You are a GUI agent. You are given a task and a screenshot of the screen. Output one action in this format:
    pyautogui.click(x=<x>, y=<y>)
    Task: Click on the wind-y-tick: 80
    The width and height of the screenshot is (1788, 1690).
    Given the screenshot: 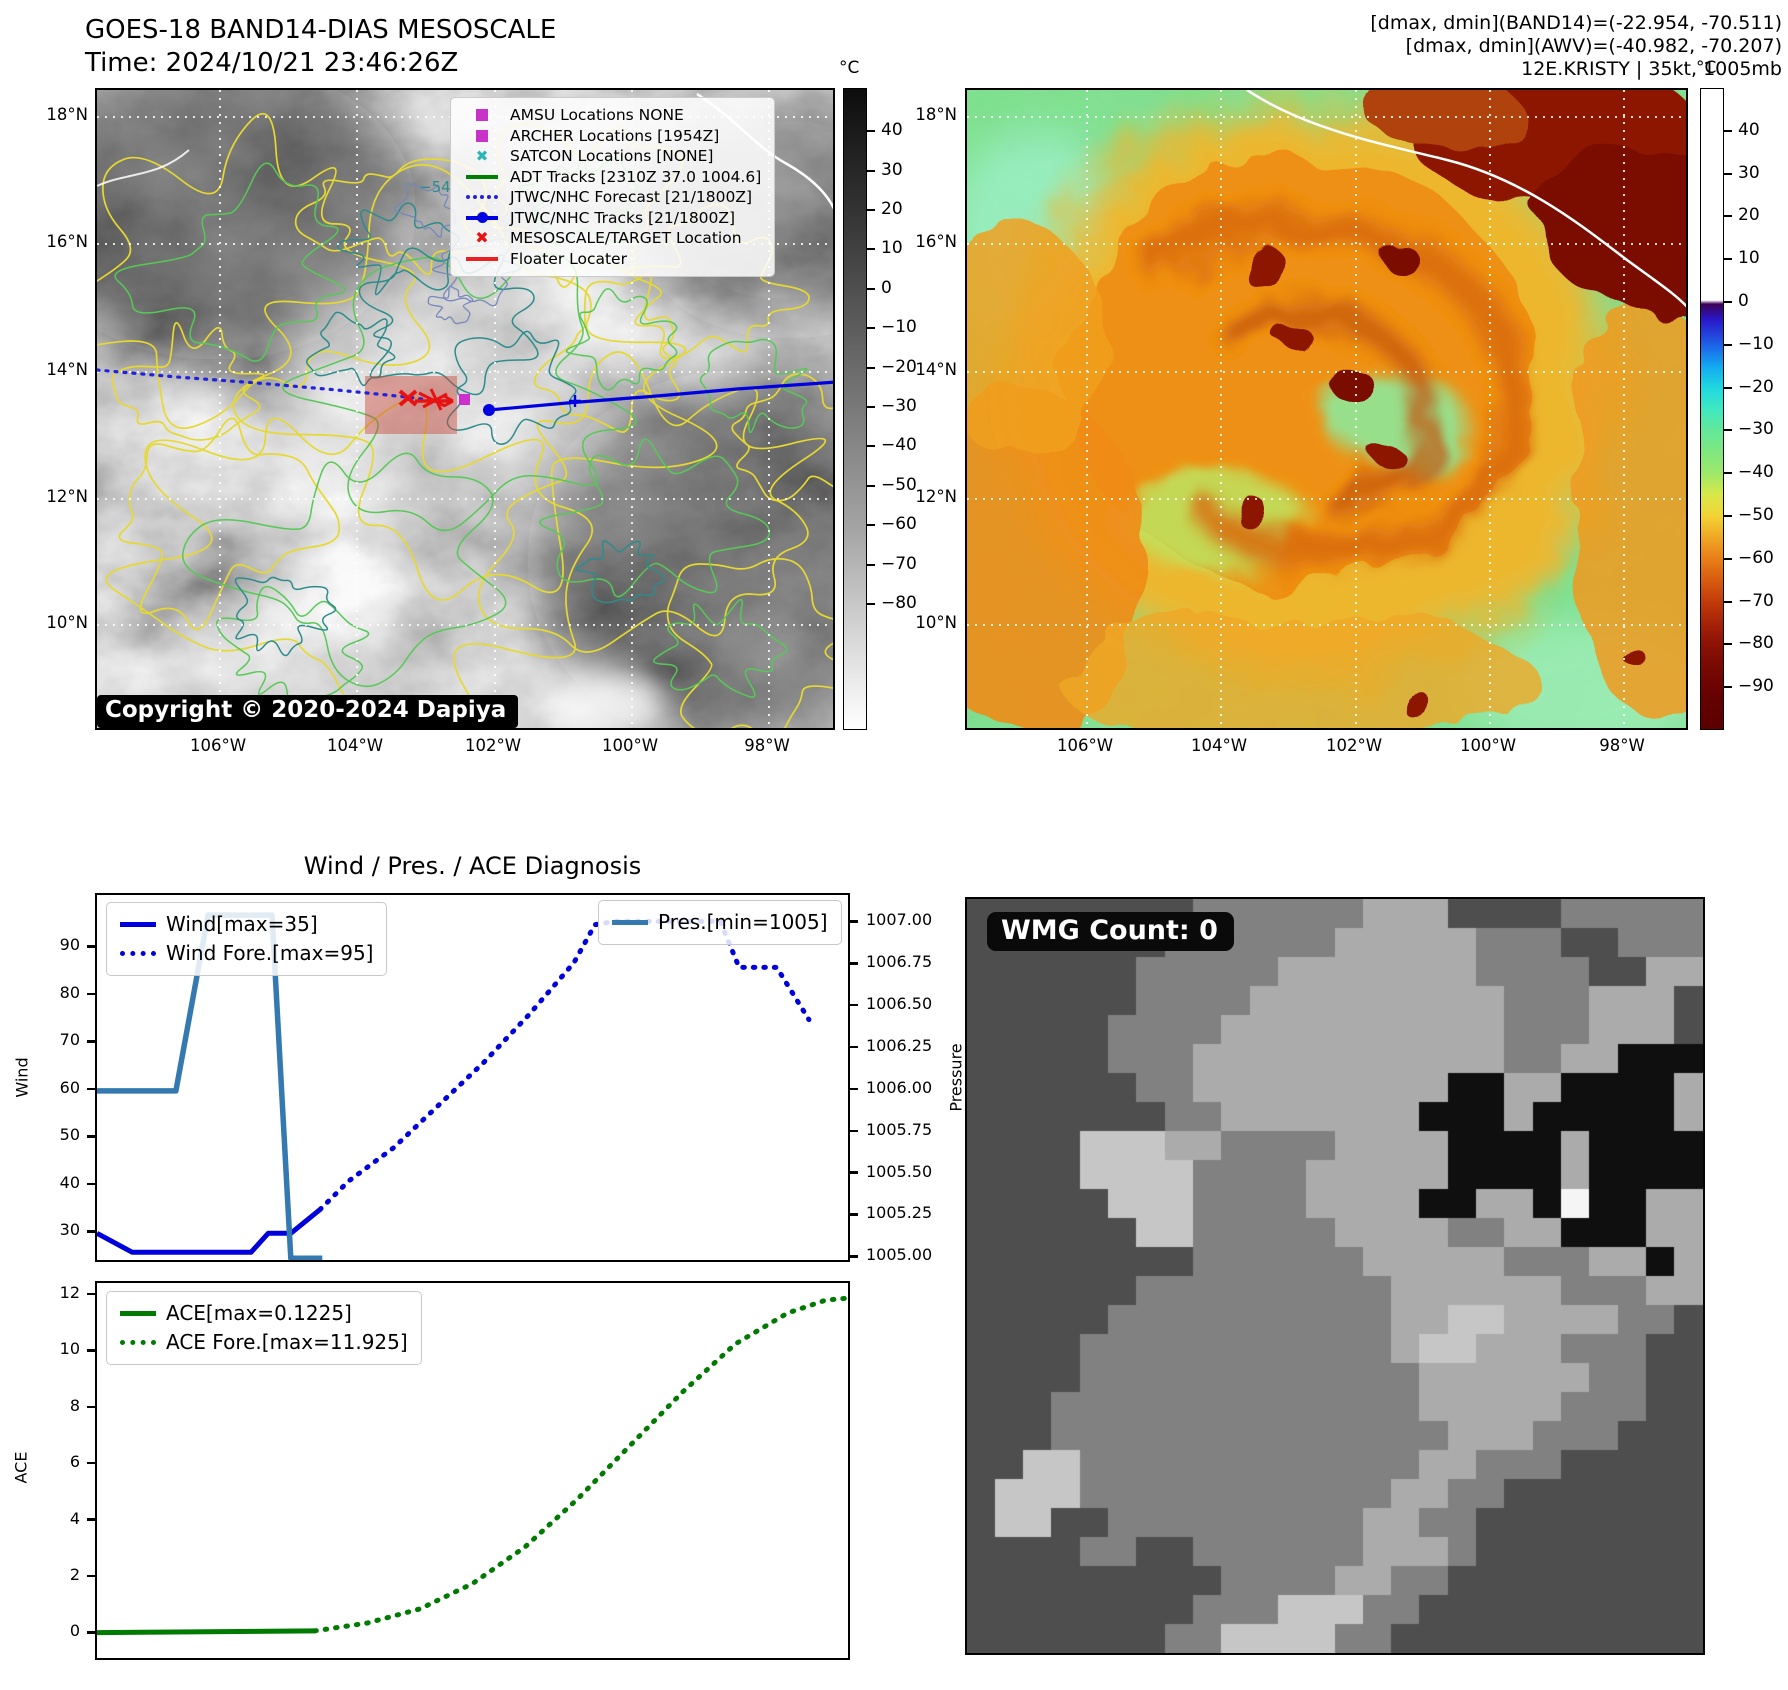 What is the action you would take?
    pyautogui.click(x=69, y=992)
    